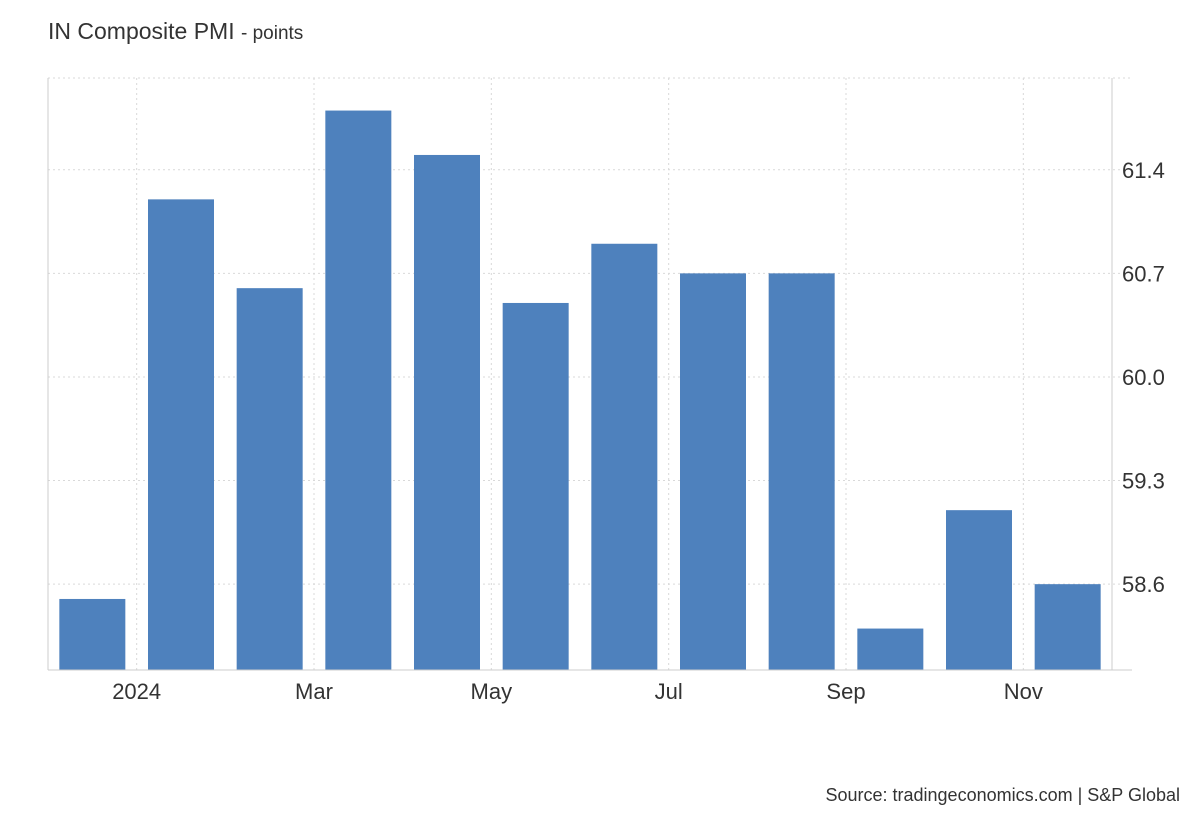 The height and width of the screenshot is (820, 1200). Describe the element at coordinates (1023, 691) in the screenshot. I see `x-tick-label: Nov` at that location.